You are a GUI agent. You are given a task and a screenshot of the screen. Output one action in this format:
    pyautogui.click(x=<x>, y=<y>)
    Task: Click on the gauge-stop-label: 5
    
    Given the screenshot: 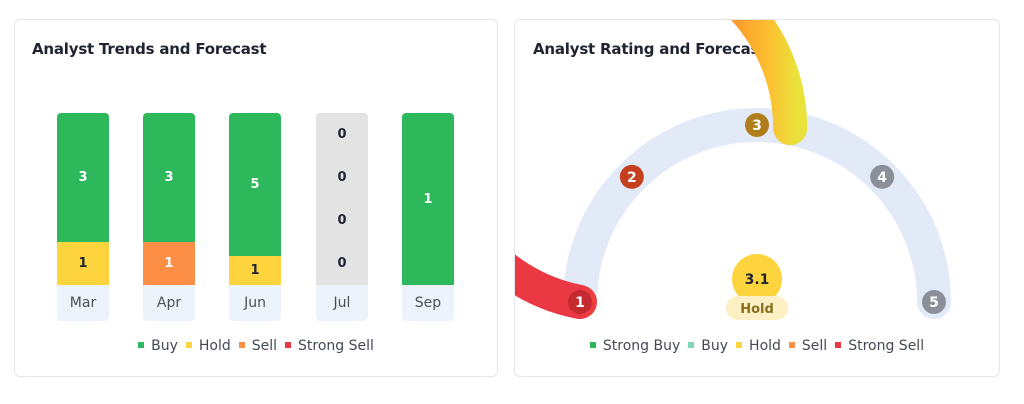 What is the action you would take?
    pyautogui.click(x=934, y=303)
    